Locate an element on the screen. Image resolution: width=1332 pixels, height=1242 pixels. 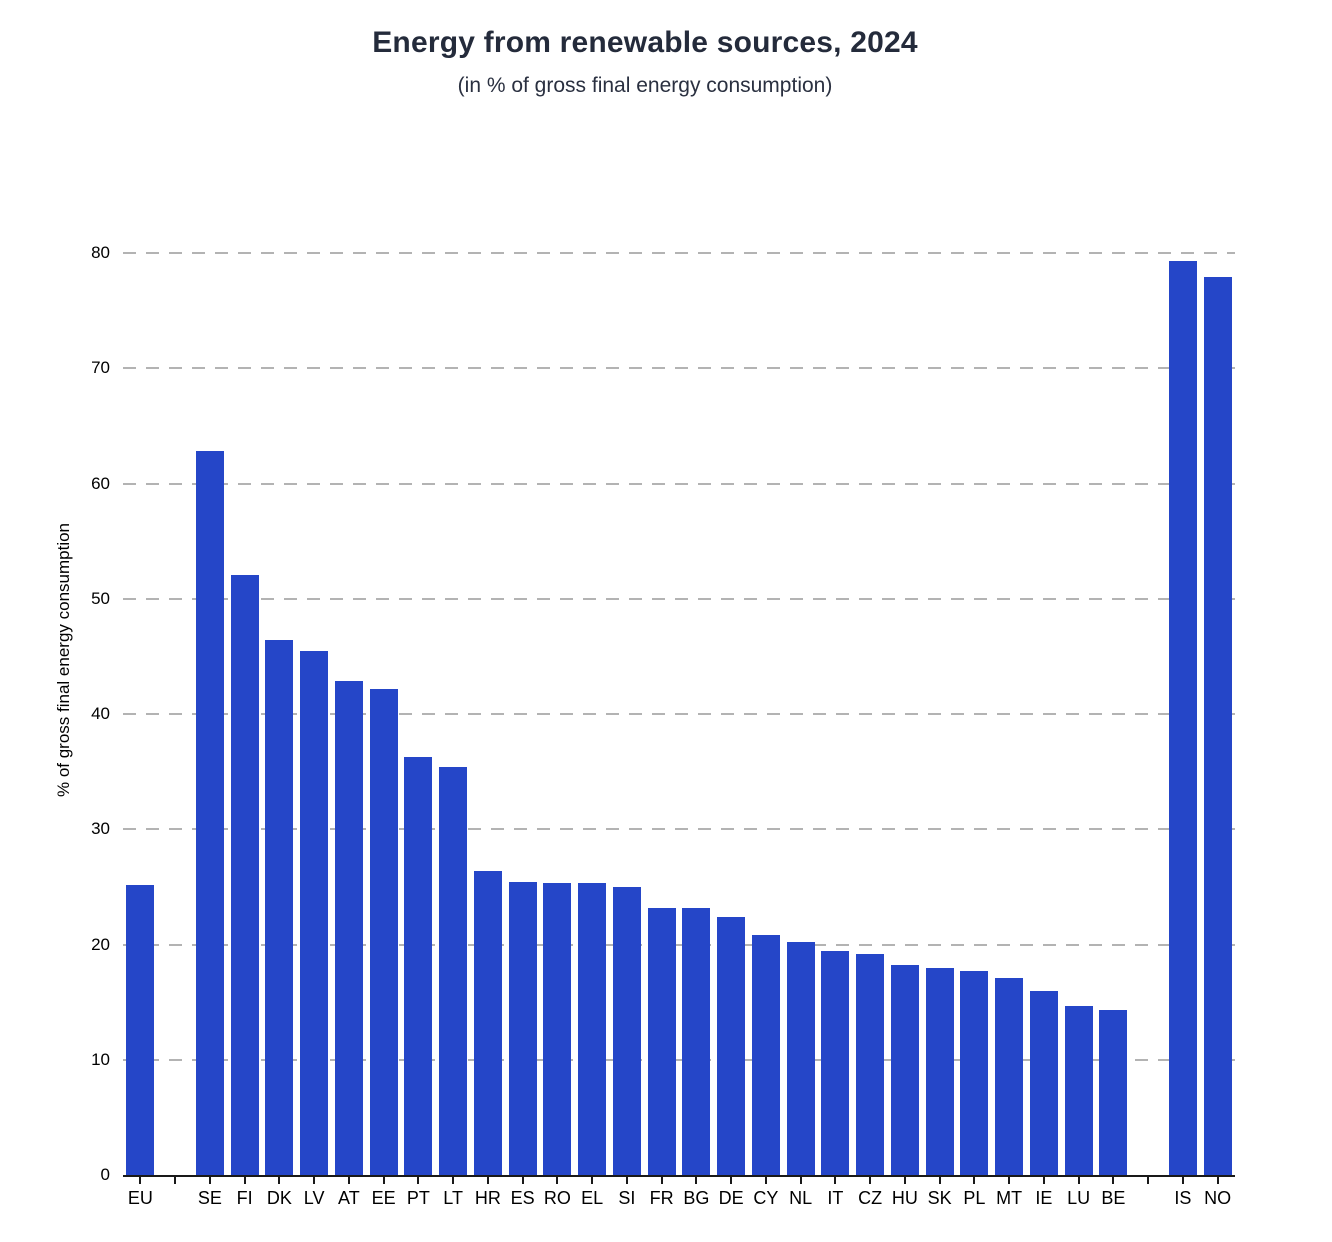
x-tick-label-PL: PL is located at coordinates (974, 1198).